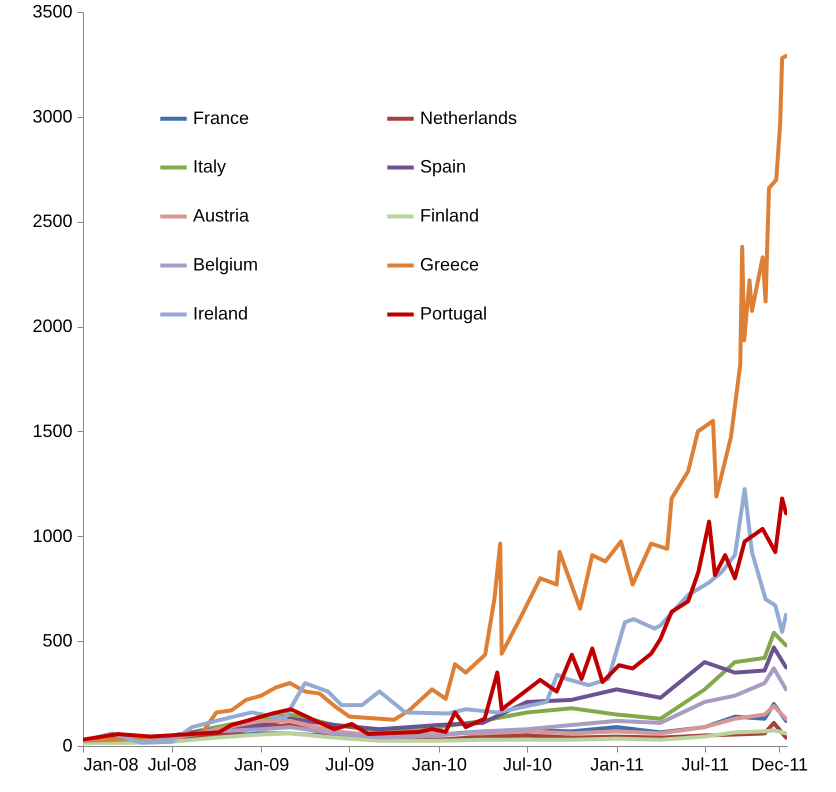 This screenshot has width=836, height=792. Describe the element at coordinates (617, 764) in the screenshot. I see `x-tick-label: Jan-11` at that location.